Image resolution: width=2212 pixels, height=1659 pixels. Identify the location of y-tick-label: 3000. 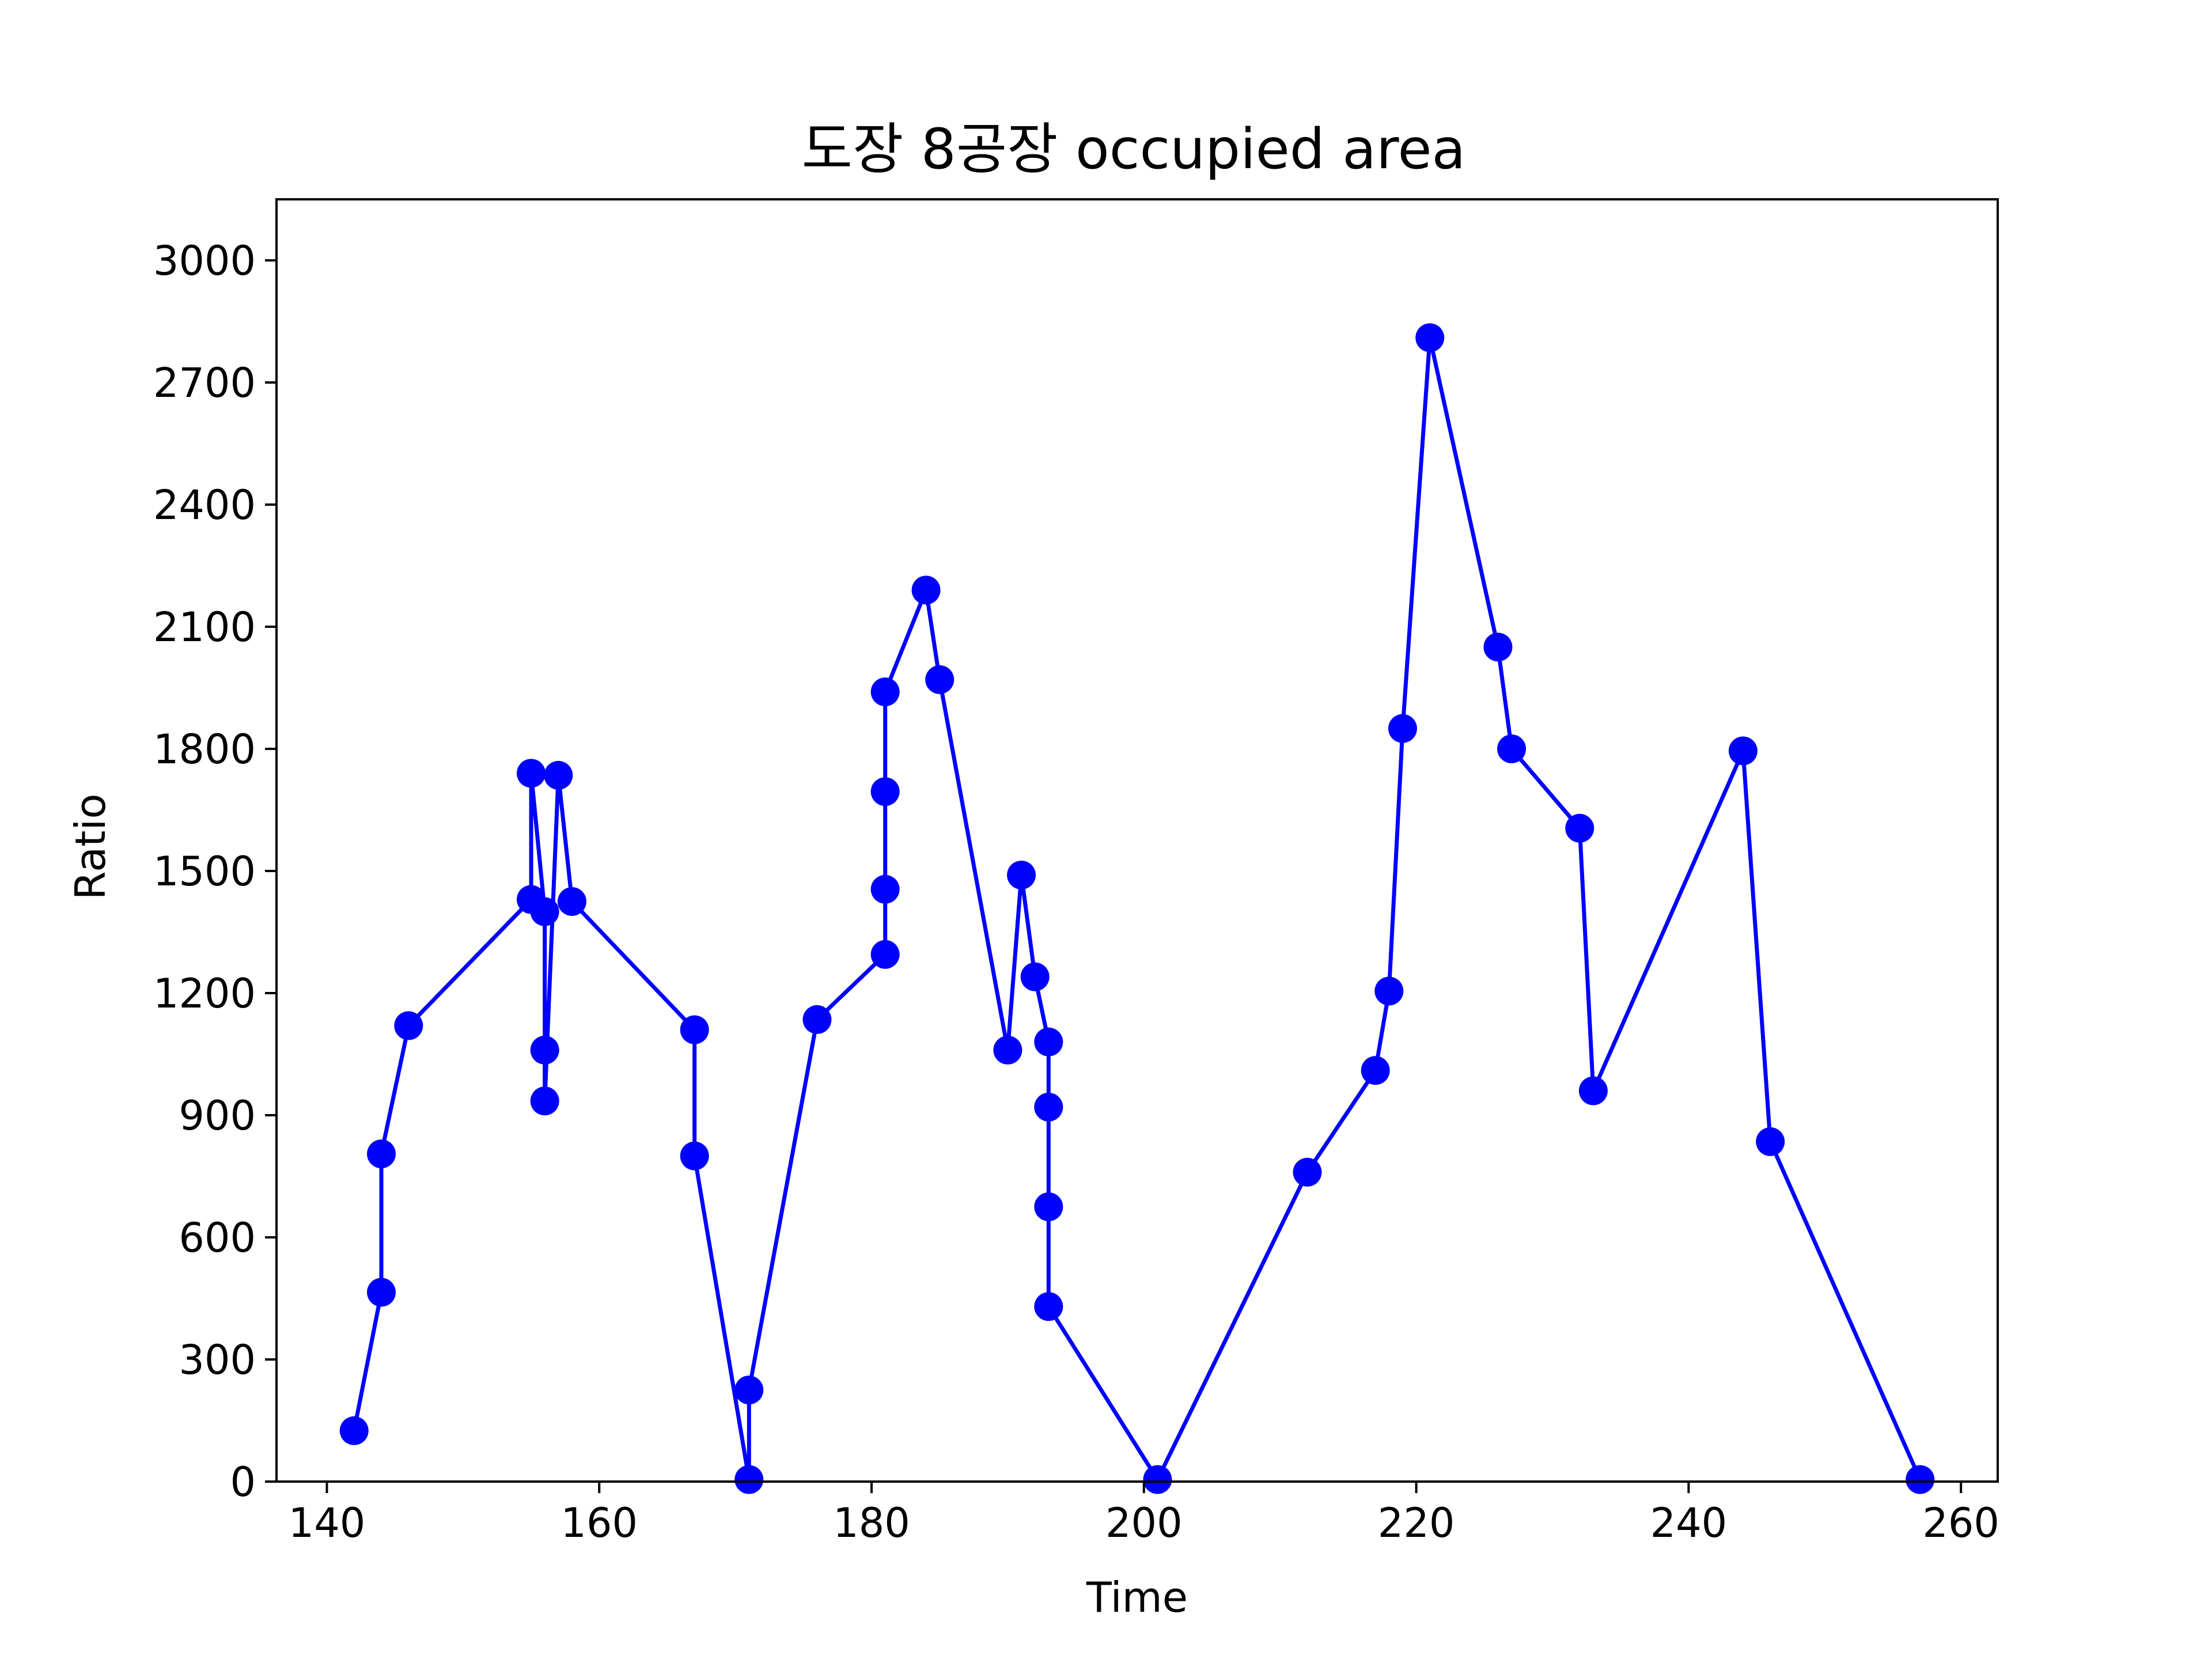
(204, 261).